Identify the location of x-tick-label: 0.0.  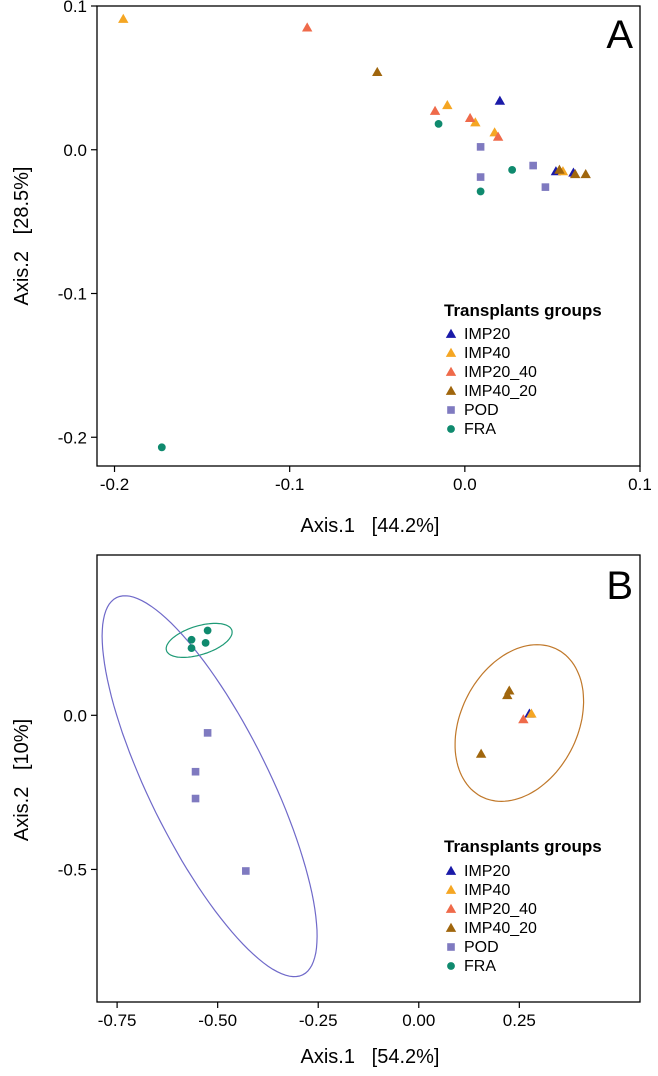
(465, 484).